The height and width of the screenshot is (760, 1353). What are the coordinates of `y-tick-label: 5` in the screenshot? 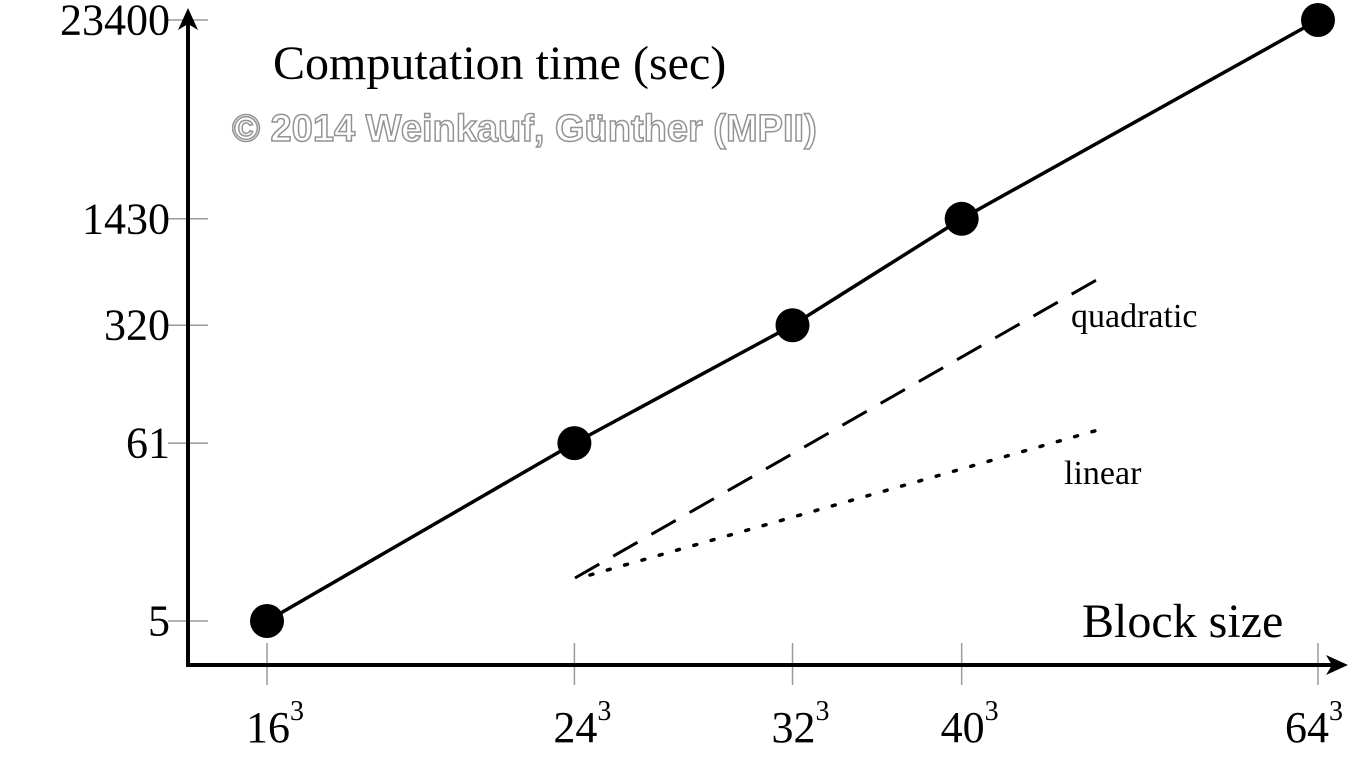 It's located at (159, 621).